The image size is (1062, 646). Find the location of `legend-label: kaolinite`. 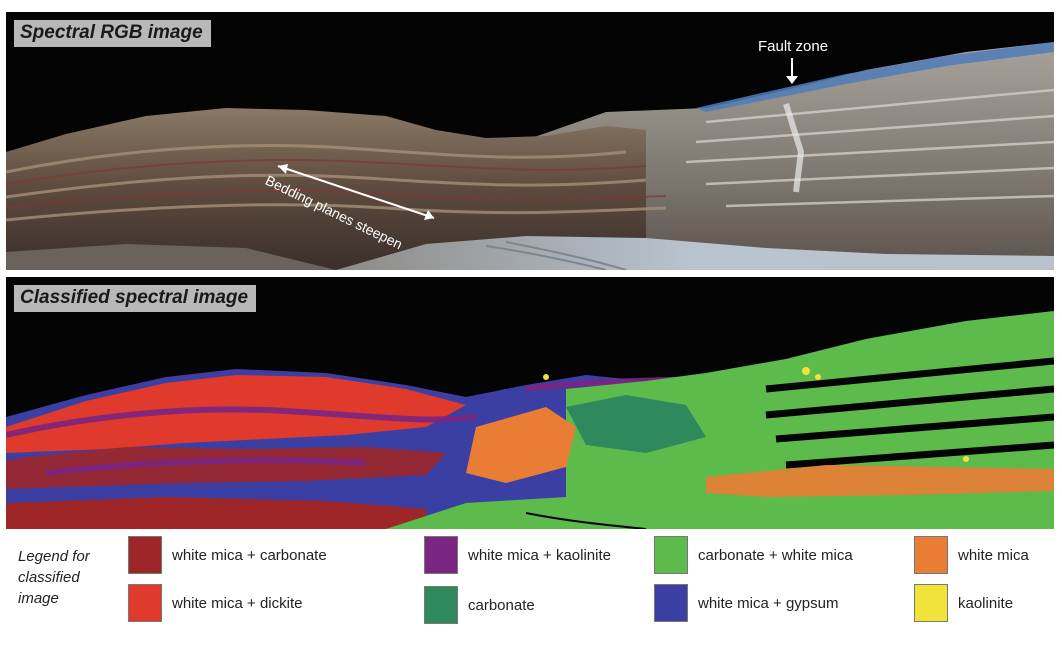

legend-label: kaolinite is located at coordinates (986, 603).